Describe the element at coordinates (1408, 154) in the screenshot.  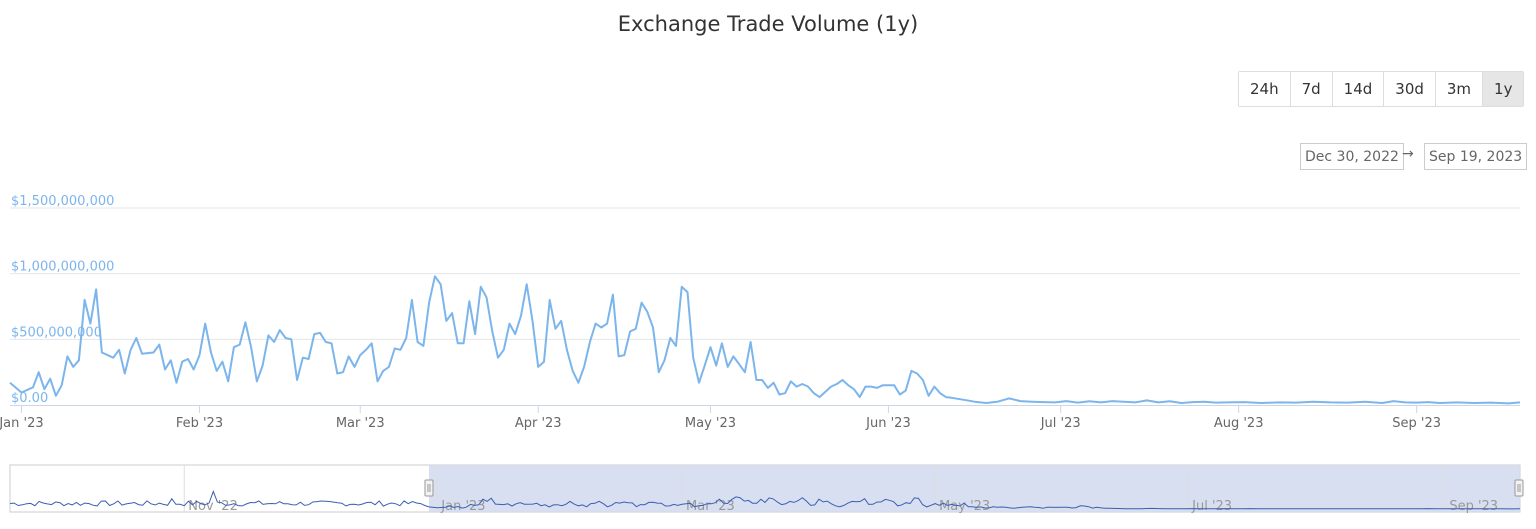
I see `date-range-arrow: →` at that location.